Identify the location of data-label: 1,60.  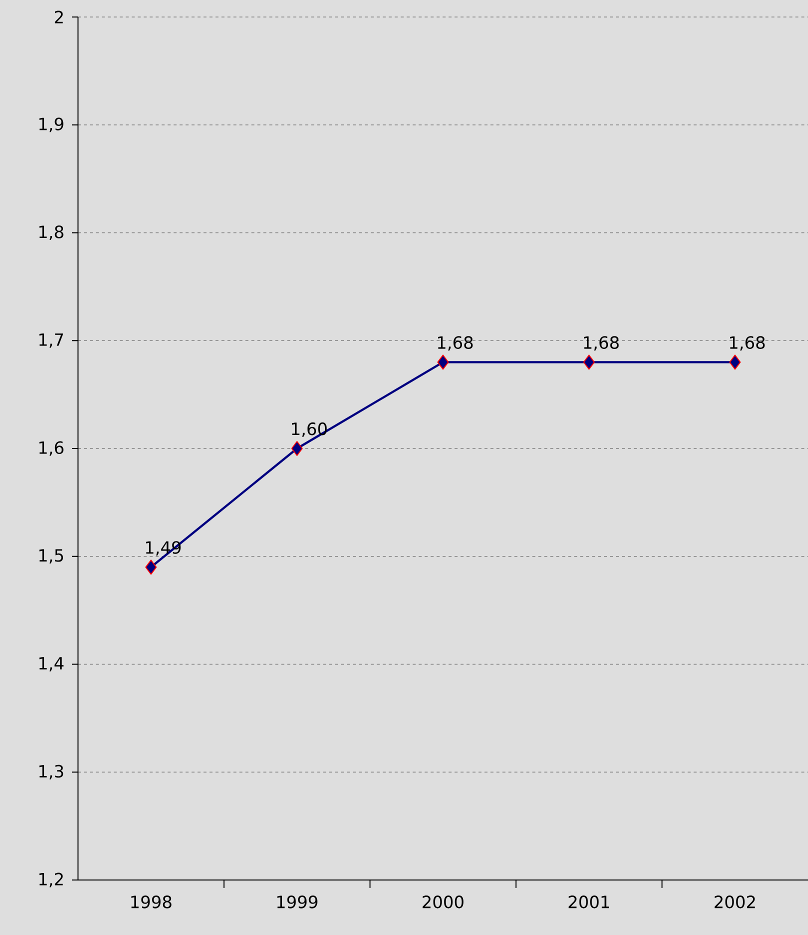
(309, 429).